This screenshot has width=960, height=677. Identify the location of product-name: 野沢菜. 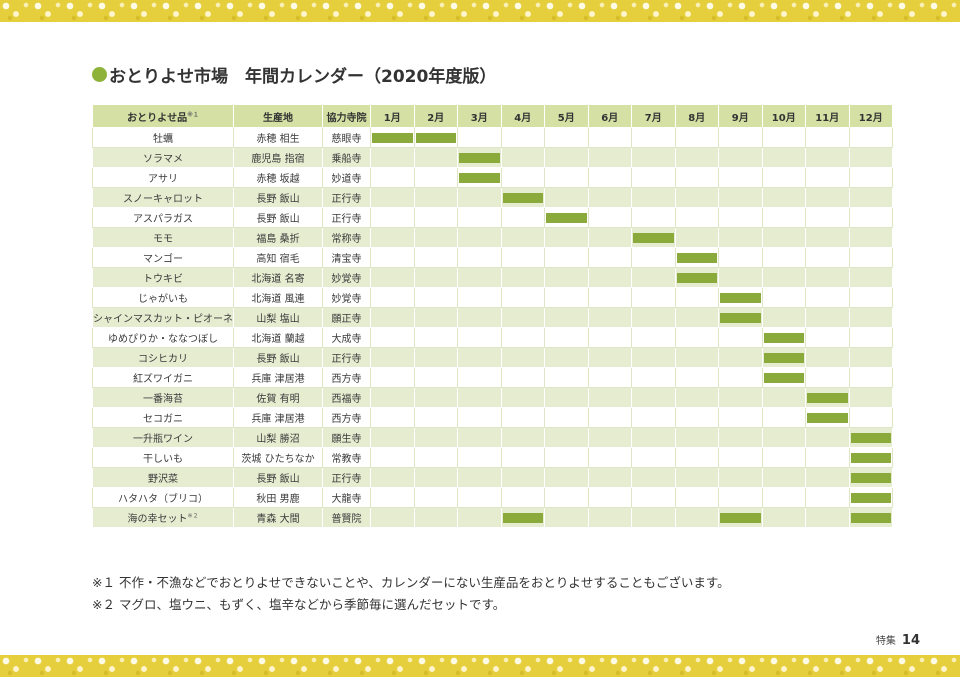
(163, 479).